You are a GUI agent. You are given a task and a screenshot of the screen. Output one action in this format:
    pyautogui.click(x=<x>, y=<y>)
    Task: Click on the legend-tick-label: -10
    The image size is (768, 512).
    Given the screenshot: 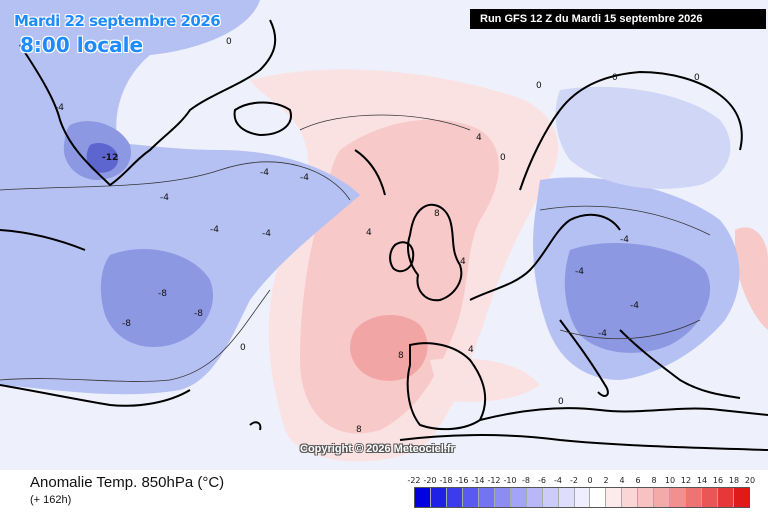 What is the action you would take?
    pyautogui.click(x=510, y=480)
    